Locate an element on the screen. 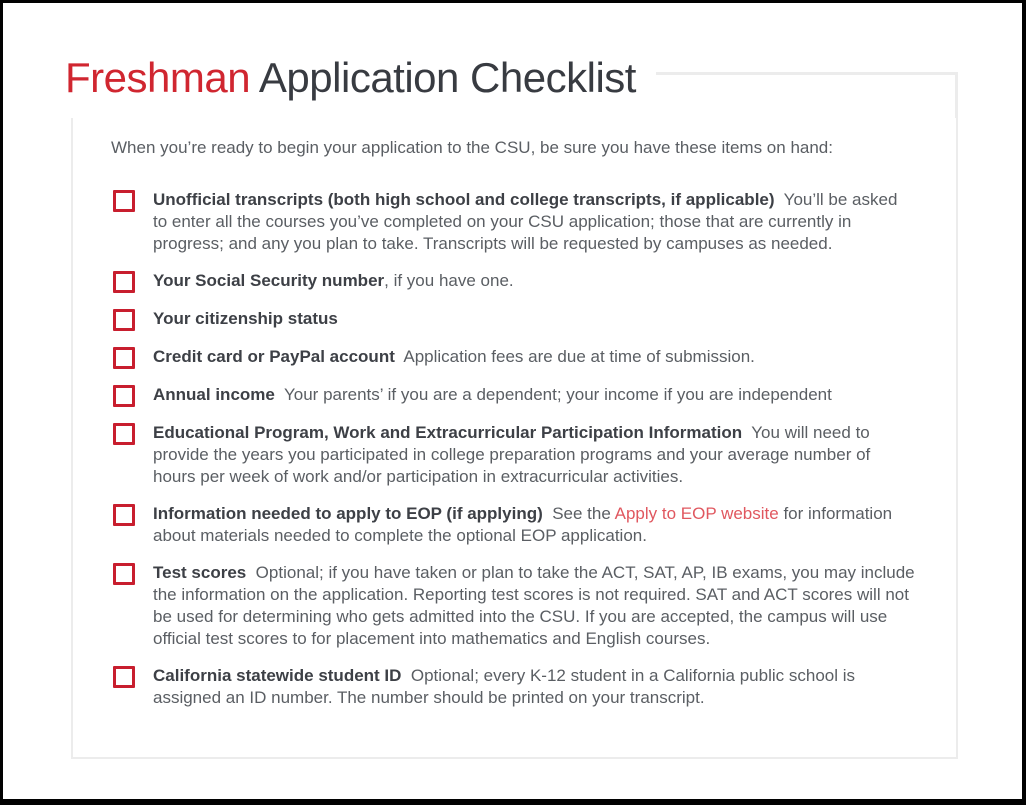 The width and height of the screenshot is (1026, 805). apply-to-eop-link: Apply to EOP website is located at coordinates (696, 513).